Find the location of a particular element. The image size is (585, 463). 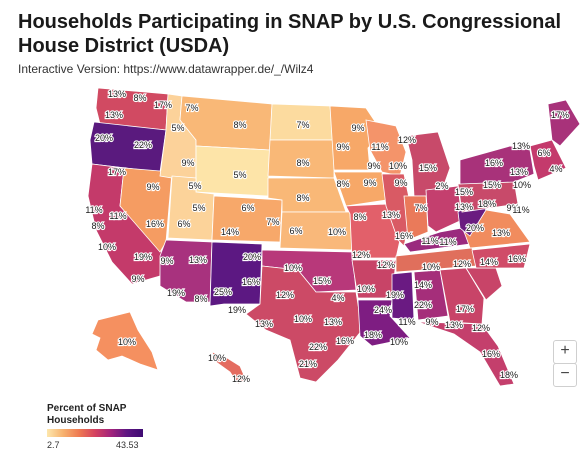

region-hawaii is located at coordinates (229, 368).